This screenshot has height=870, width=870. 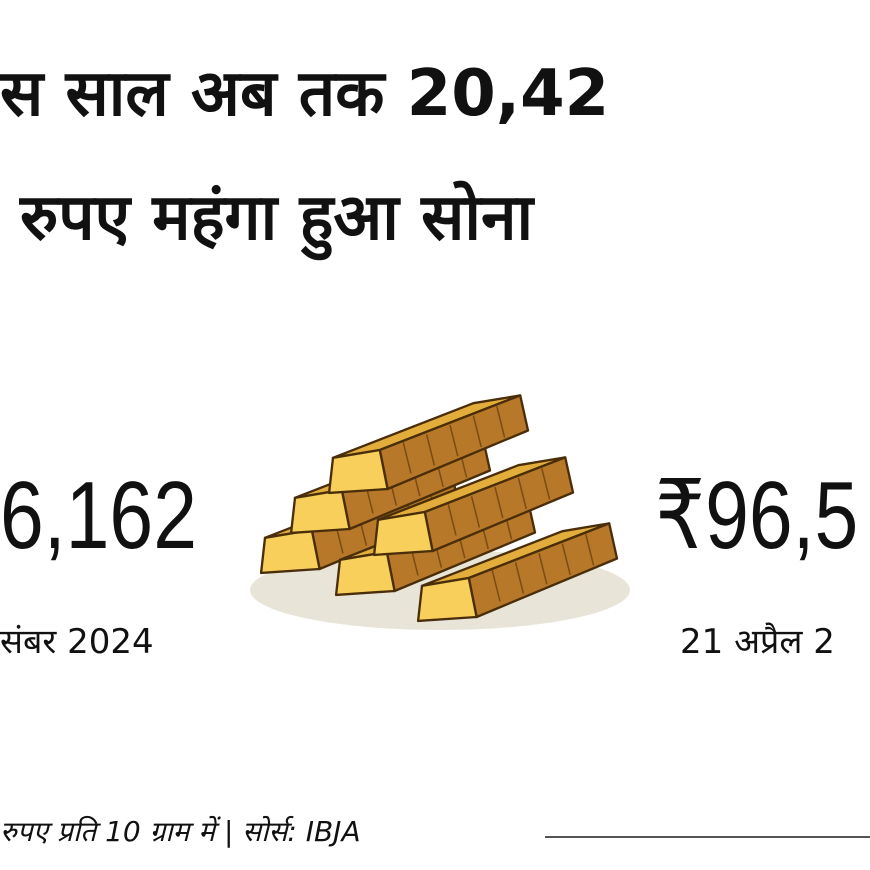 I want to click on left-price: 6,162, so click(x=98, y=515).